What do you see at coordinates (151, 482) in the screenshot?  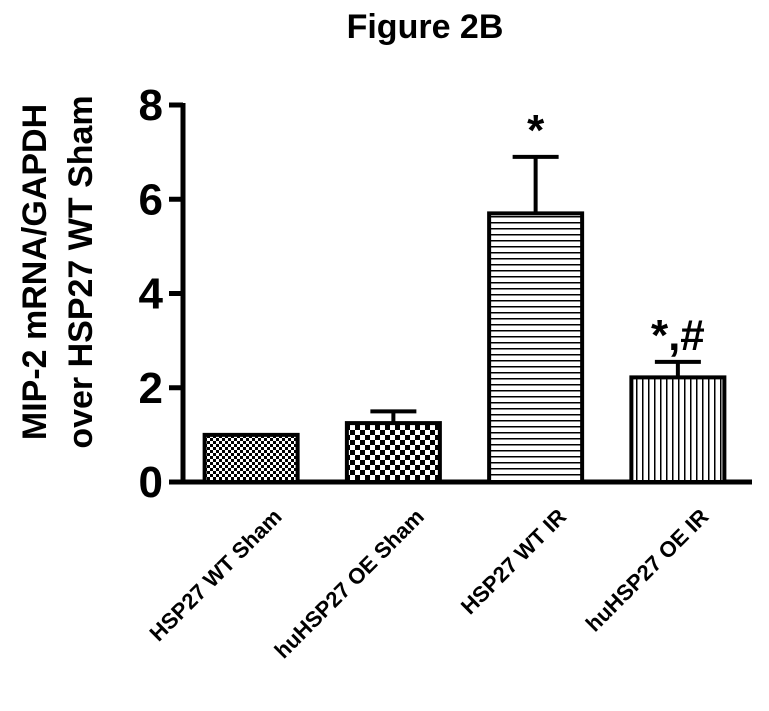 I see `y-tick-label: 0` at bounding box center [151, 482].